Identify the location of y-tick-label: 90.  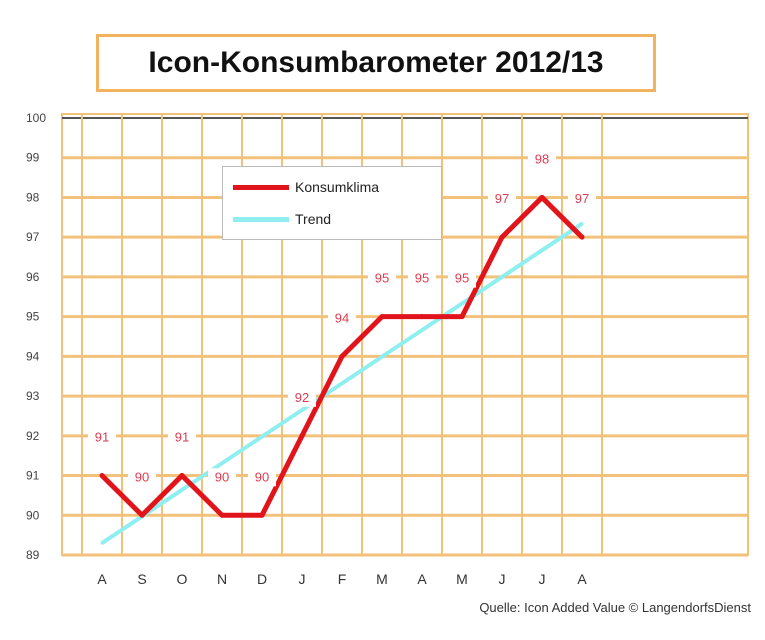
(33, 515).